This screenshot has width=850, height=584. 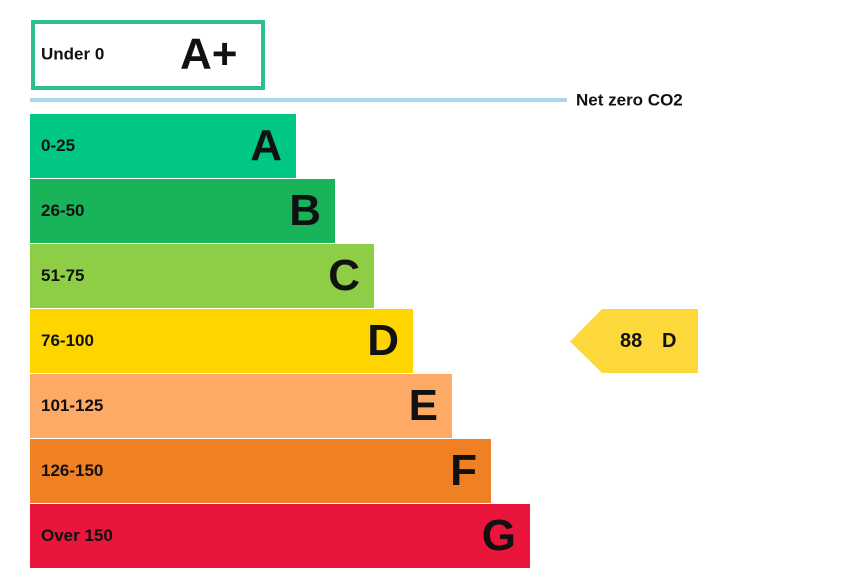 What do you see at coordinates (148, 55) in the screenshot?
I see `top-band-box` at bounding box center [148, 55].